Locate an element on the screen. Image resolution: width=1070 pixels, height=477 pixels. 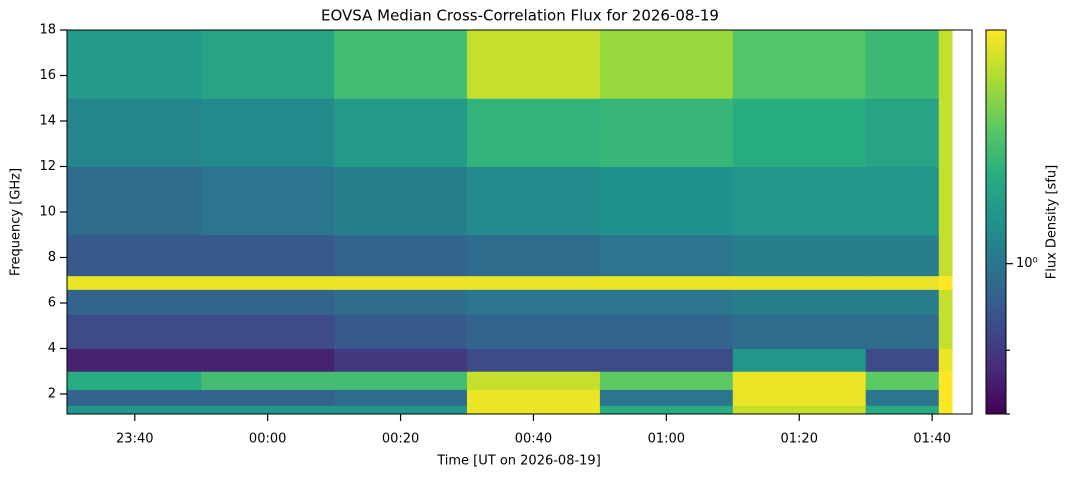
y-tick-label: 10 is located at coordinates (47, 211).